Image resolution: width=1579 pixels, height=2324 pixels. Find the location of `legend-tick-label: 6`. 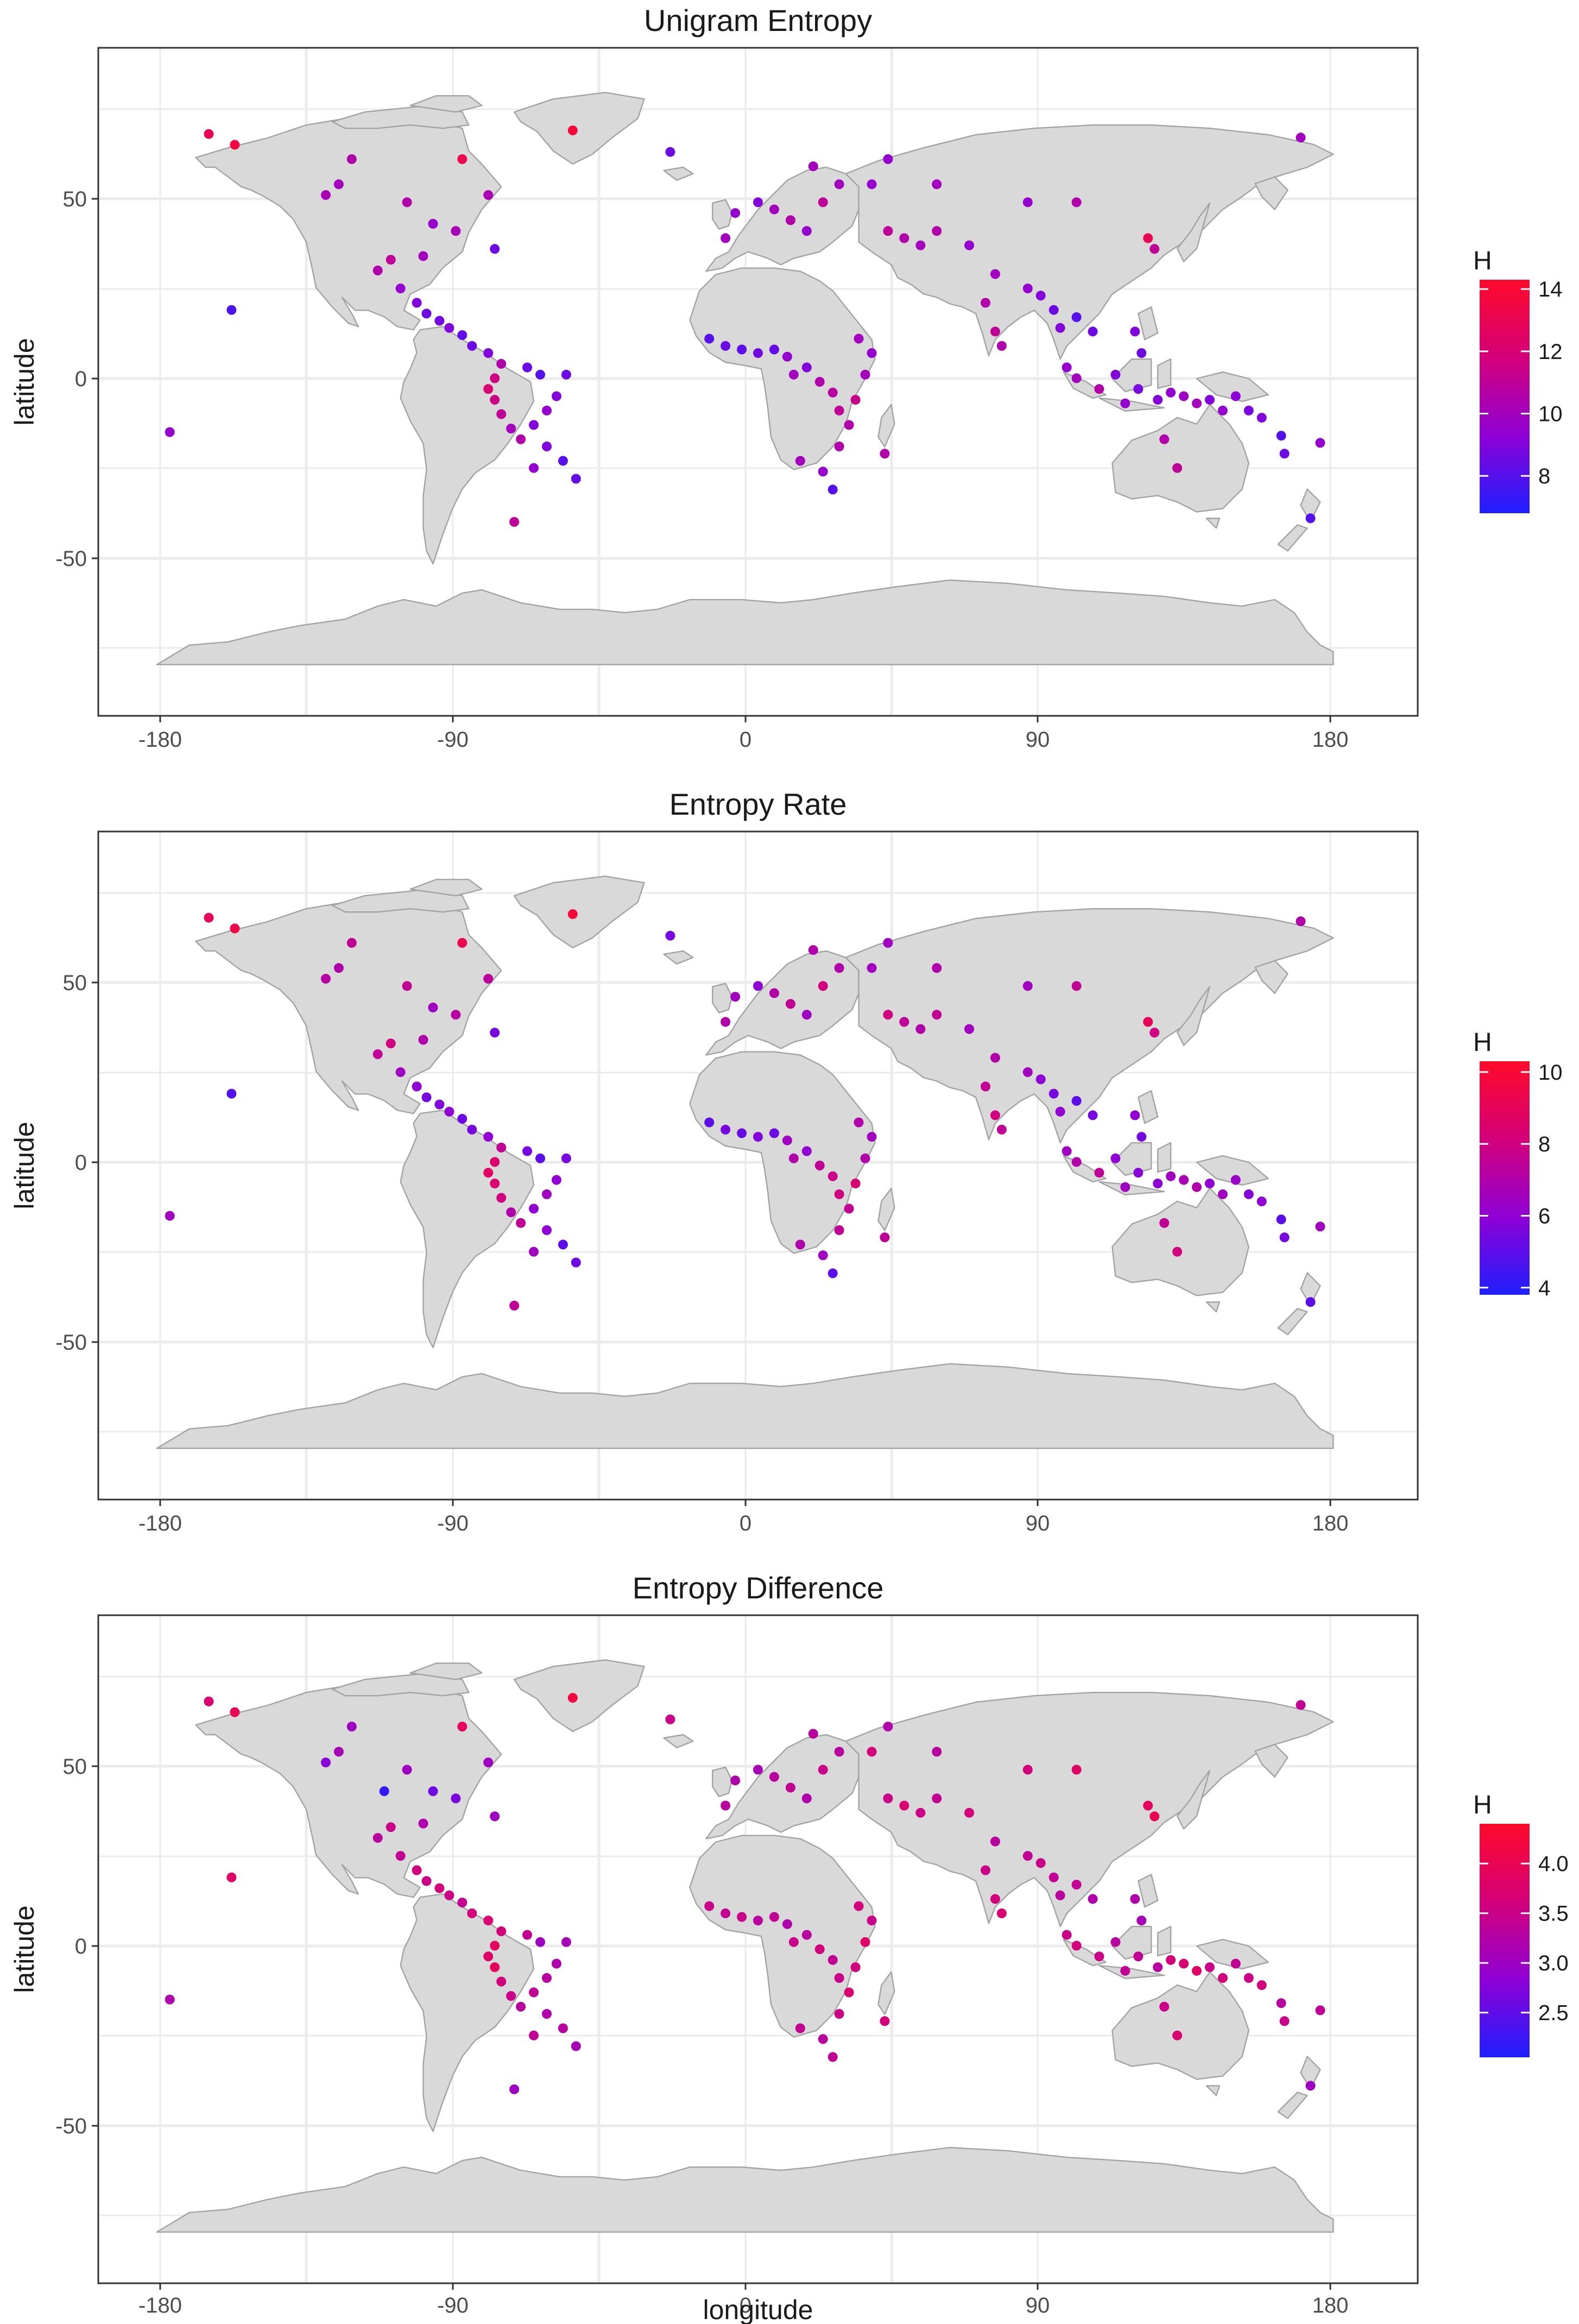

legend-tick-label: 6 is located at coordinates (1544, 1216).